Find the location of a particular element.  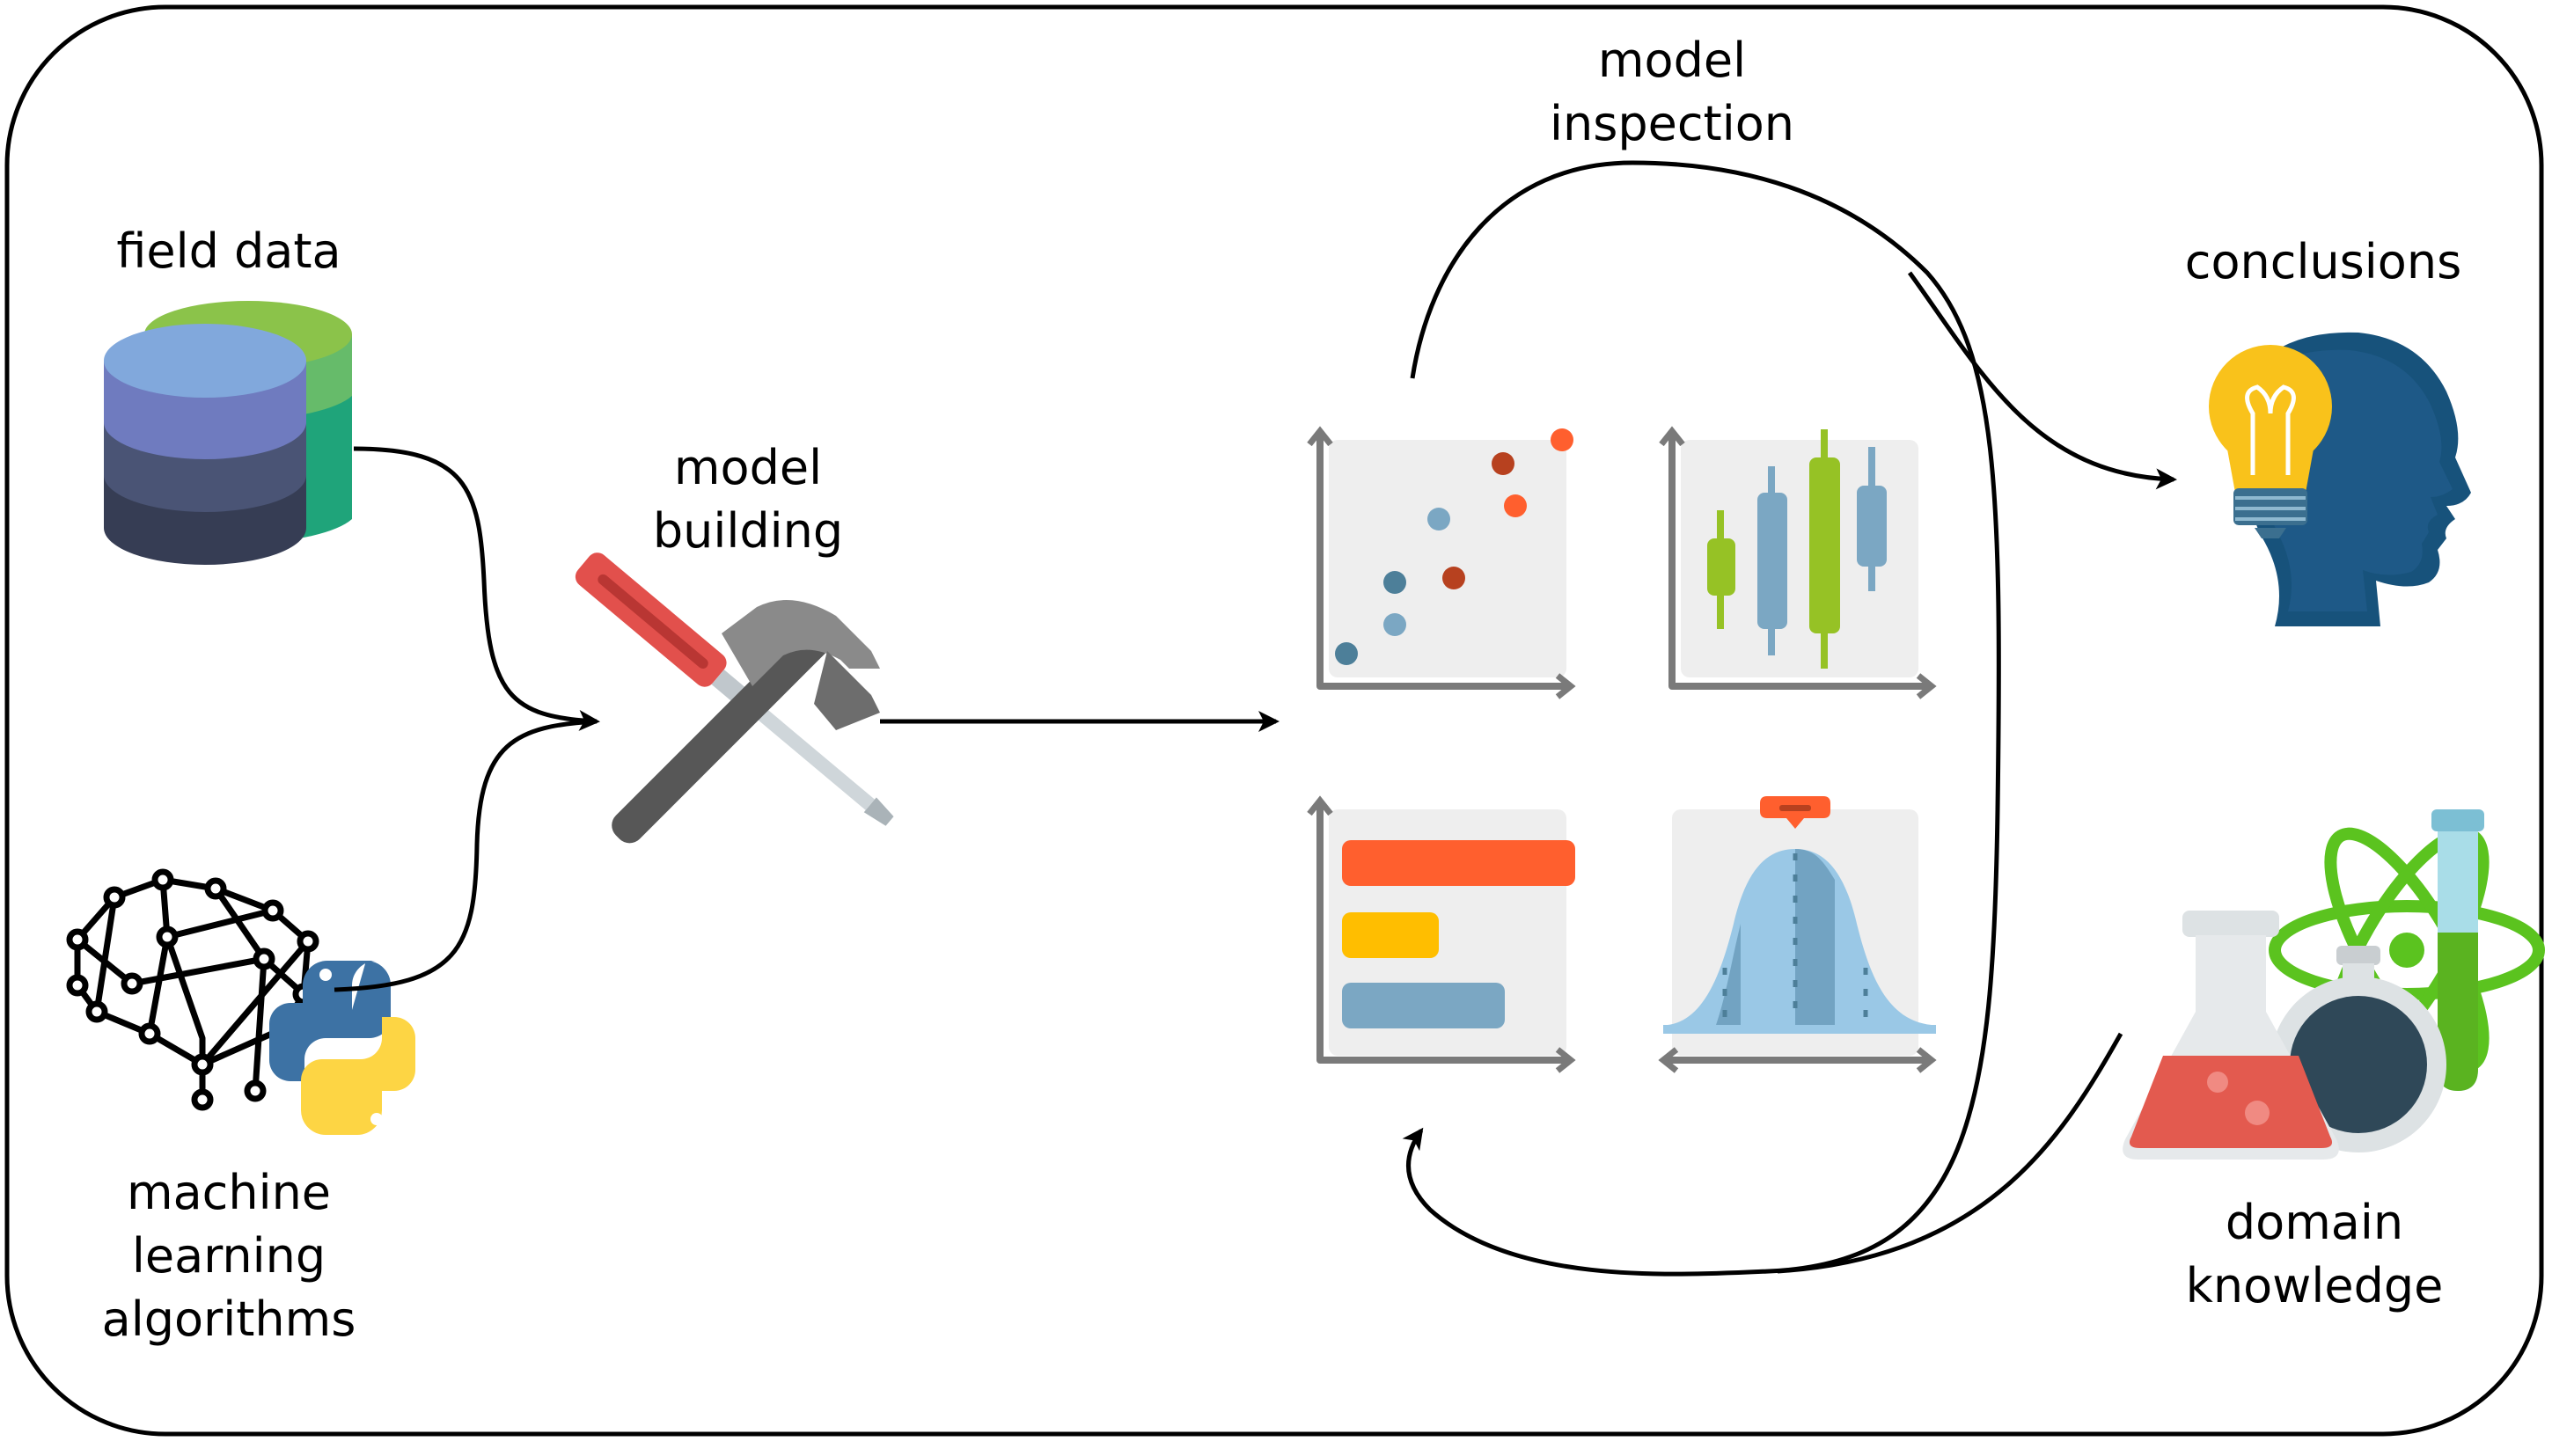

model-inspection-line-1: model is located at coordinates (1672, 60).